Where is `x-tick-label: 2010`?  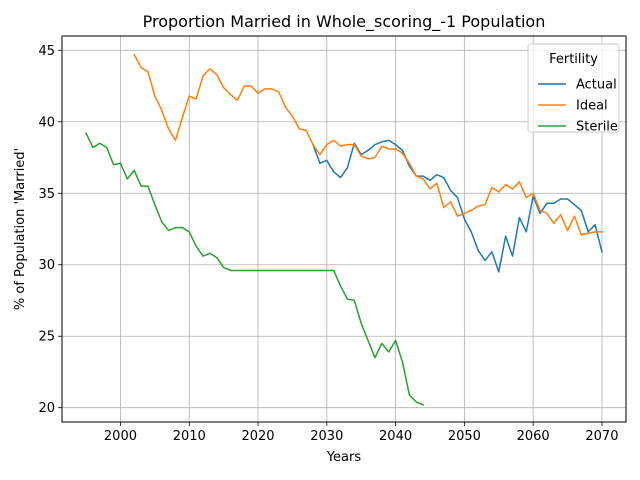
x-tick-label: 2010 is located at coordinates (189, 436).